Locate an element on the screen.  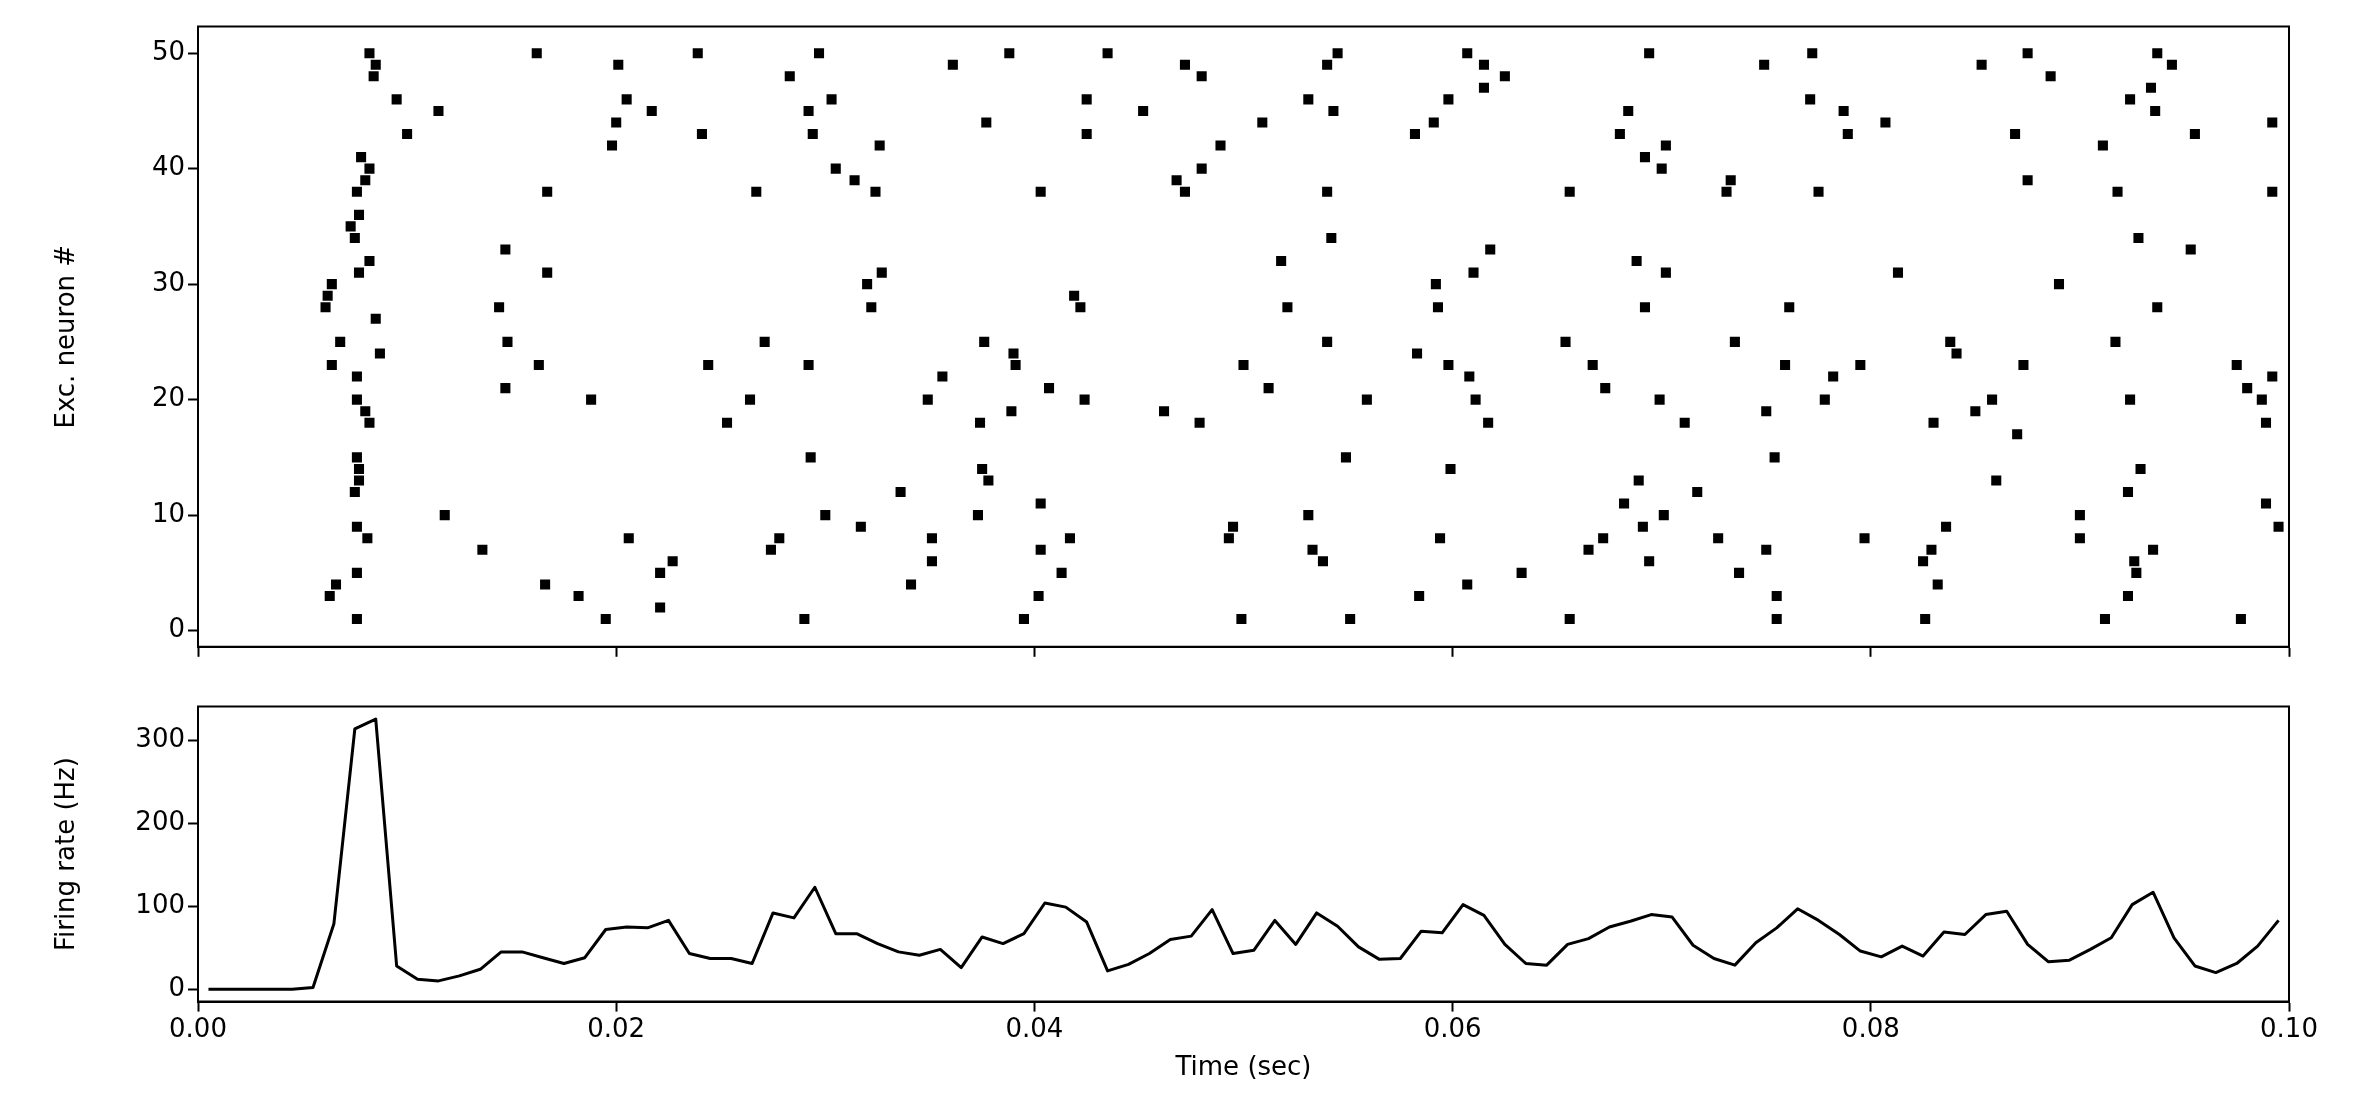
x-axis-title: Time (sec) is located at coordinates (1243, 1066).